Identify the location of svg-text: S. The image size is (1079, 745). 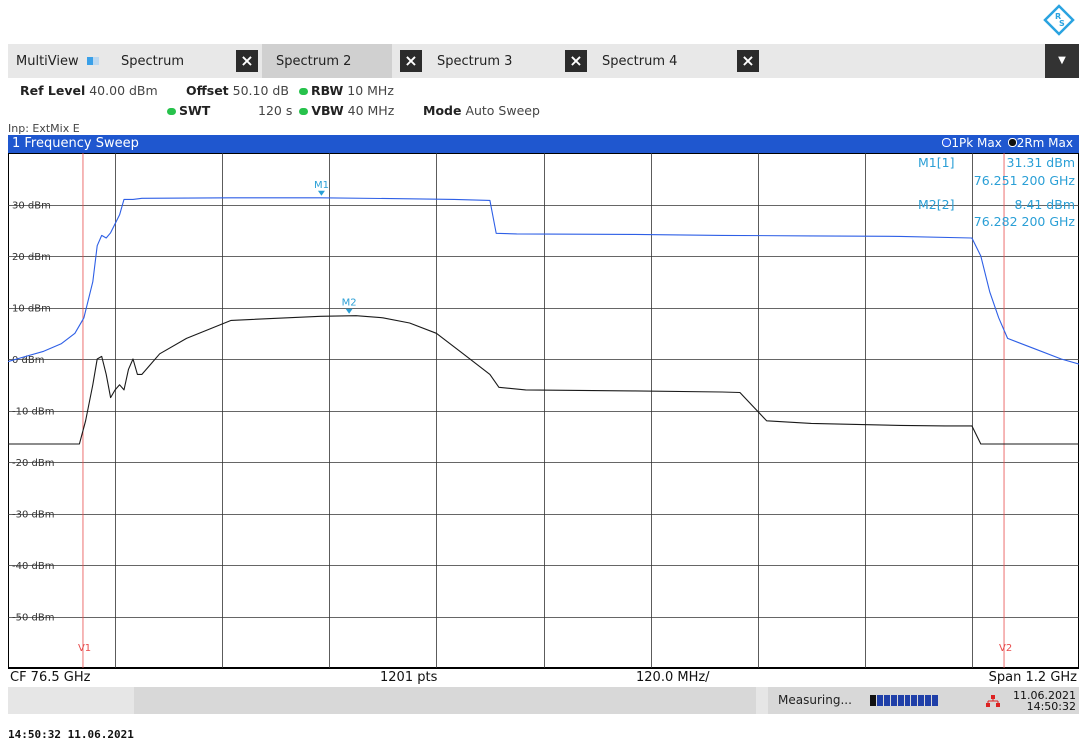
(1062, 23).